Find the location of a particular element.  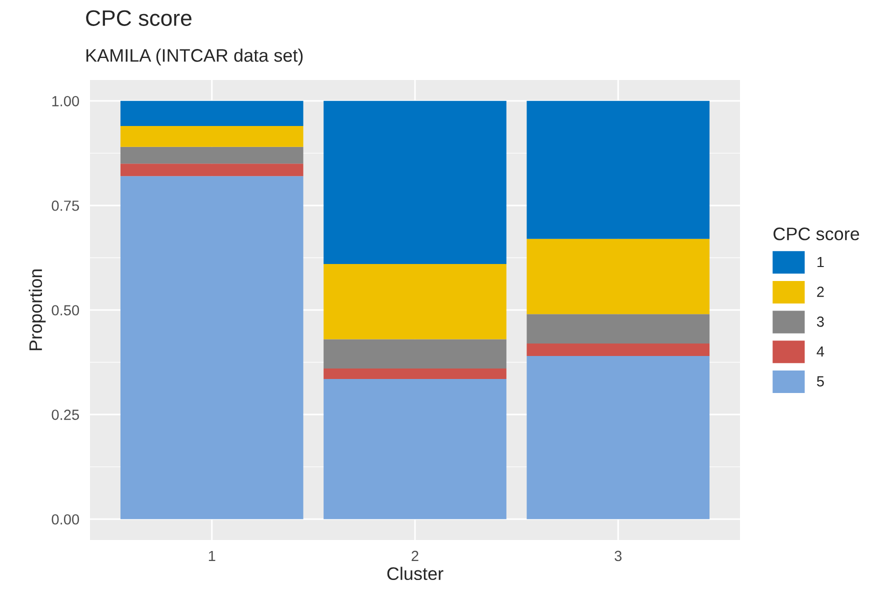

y-tick-label: 0.75 is located at coordinates (65, 205).